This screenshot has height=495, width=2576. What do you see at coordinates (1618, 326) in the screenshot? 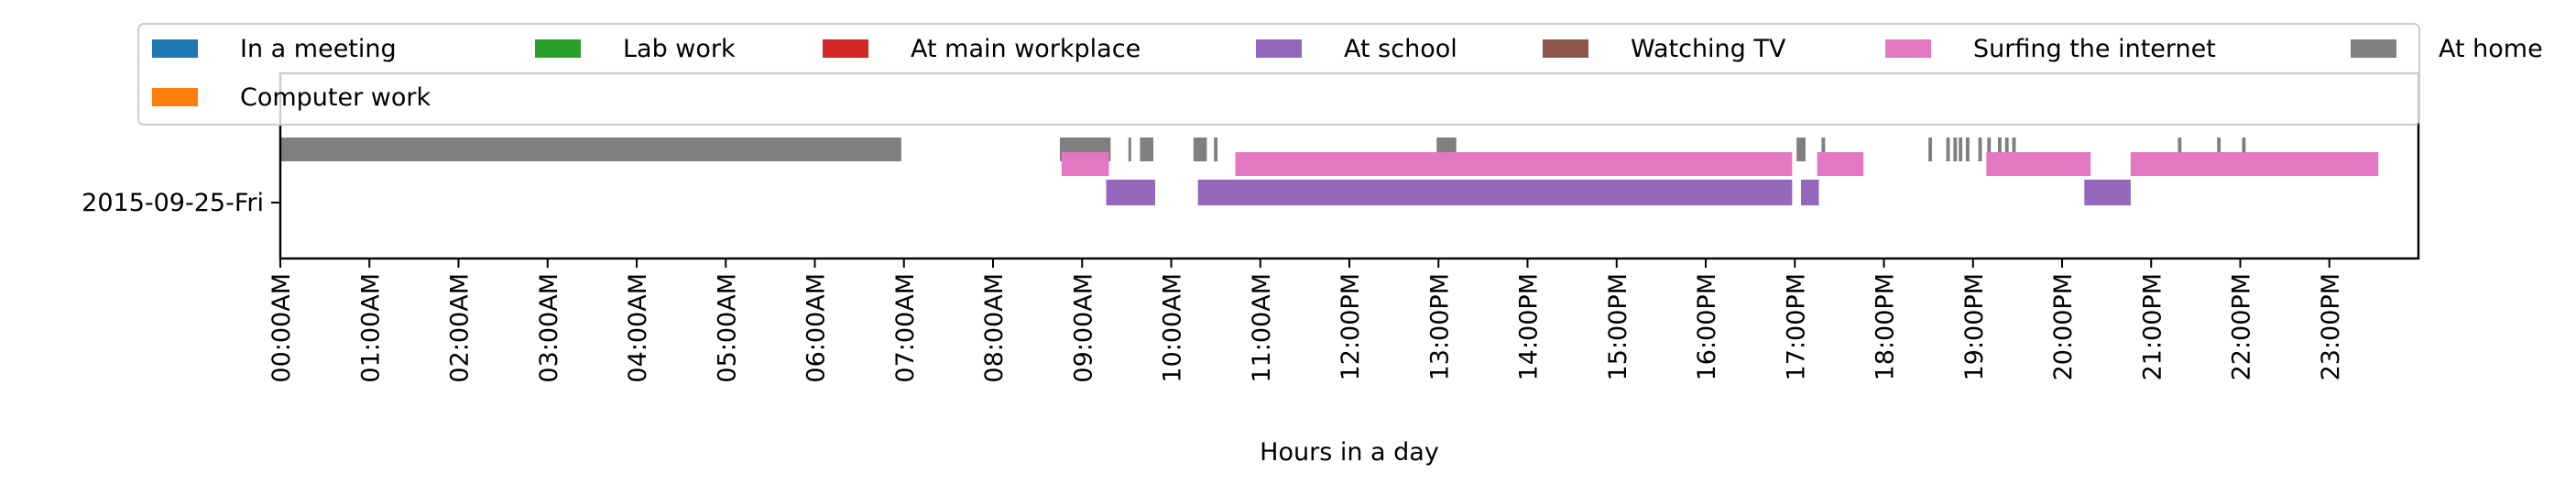
I see `x-tick-label: 15:00PM` at bounding box center [1618, 326].